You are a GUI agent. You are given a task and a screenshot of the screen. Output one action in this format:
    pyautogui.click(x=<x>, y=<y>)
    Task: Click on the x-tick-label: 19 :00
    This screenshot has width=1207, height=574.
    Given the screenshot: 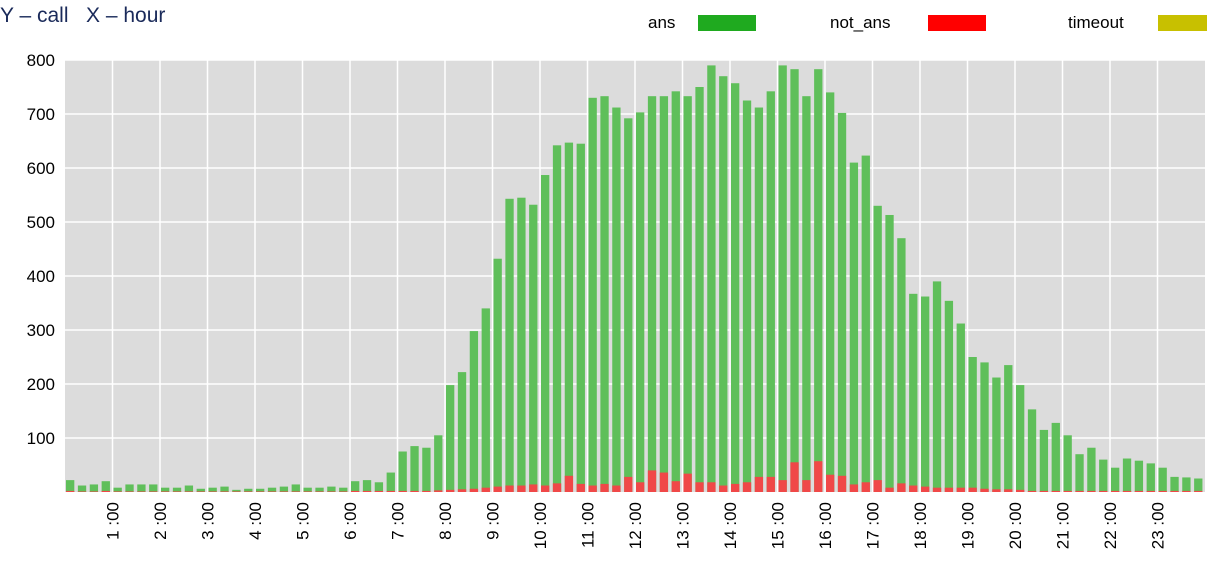 What is the action you would take?
    pyautogui.click(x=968, y=525)
    